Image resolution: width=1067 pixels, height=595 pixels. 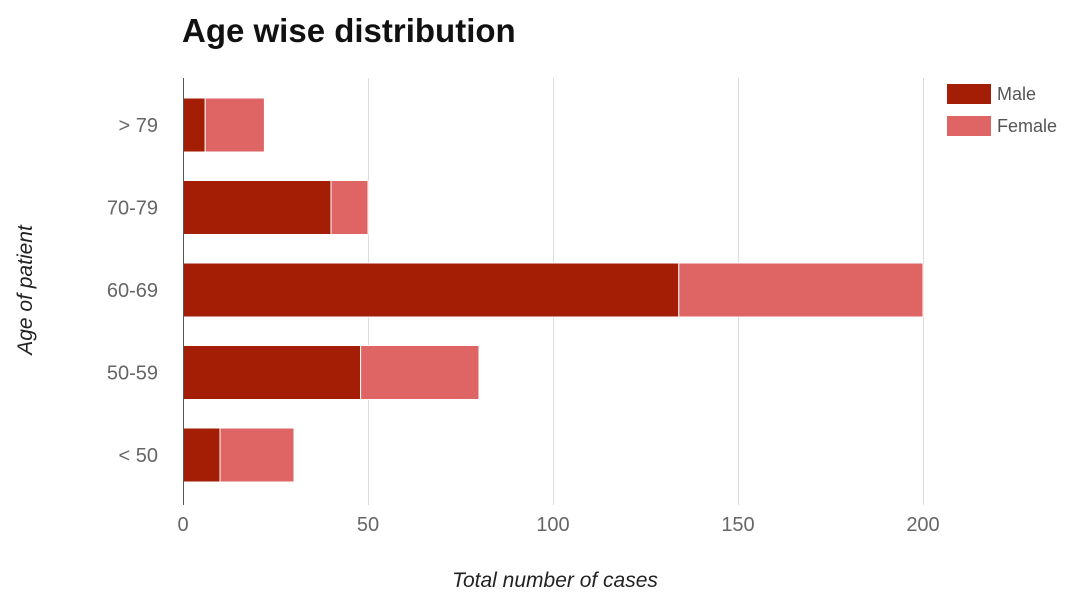 I want to click on x-tick-labels: 0 50 100 150 200, so click(x=558, y=525).